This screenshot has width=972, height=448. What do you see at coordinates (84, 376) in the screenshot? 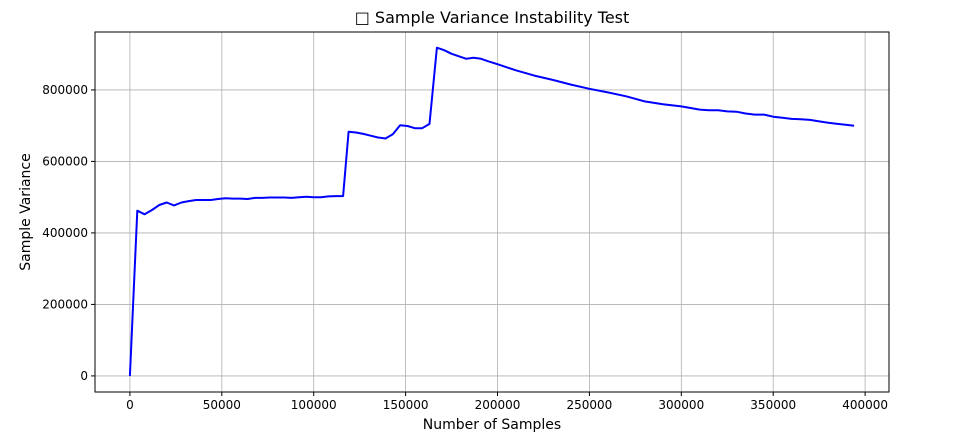
I see `y-tick-label: 0` at bounding box center [84, 376].